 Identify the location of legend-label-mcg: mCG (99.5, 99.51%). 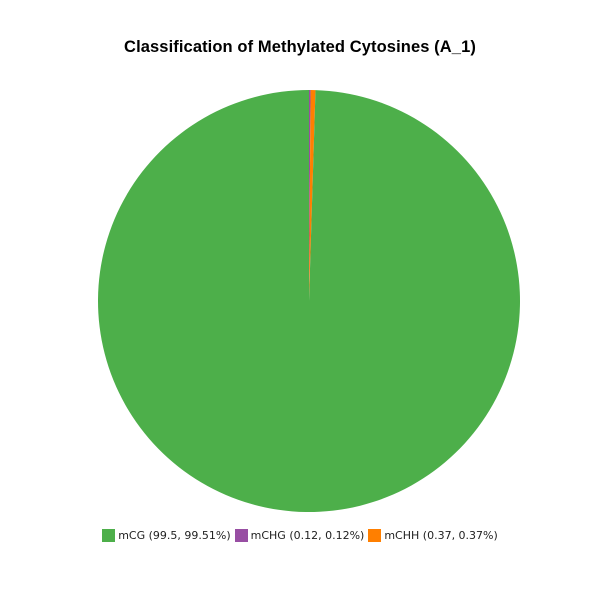
(174, 535).